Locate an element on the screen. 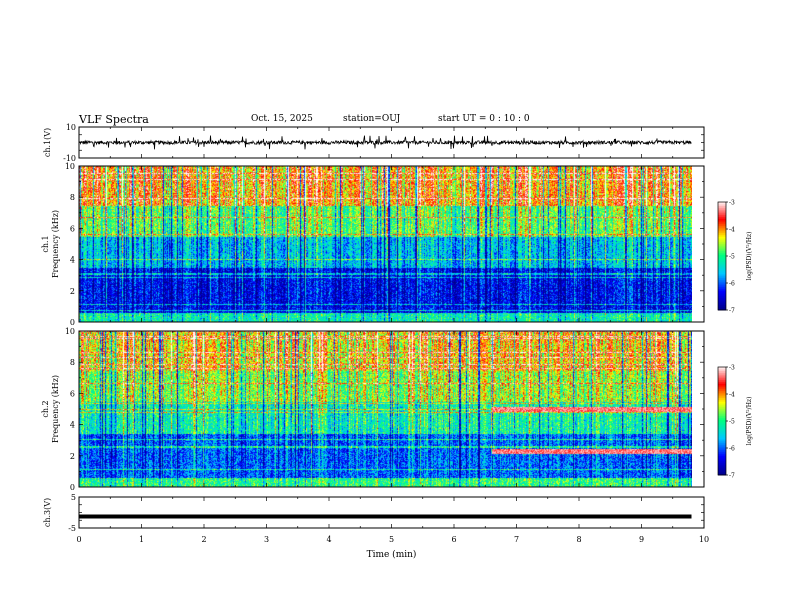 Image resolution: width=792 pixels, height=612 pixels. ch1-spectrogram-colorbar-tick-label: -4 is located at coordinates (732, 230).